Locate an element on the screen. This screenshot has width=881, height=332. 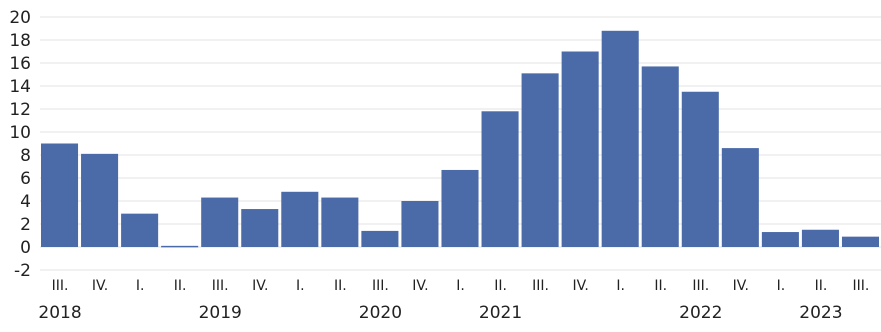
y-tick-label: 12 is located at coordinates (20, 110).